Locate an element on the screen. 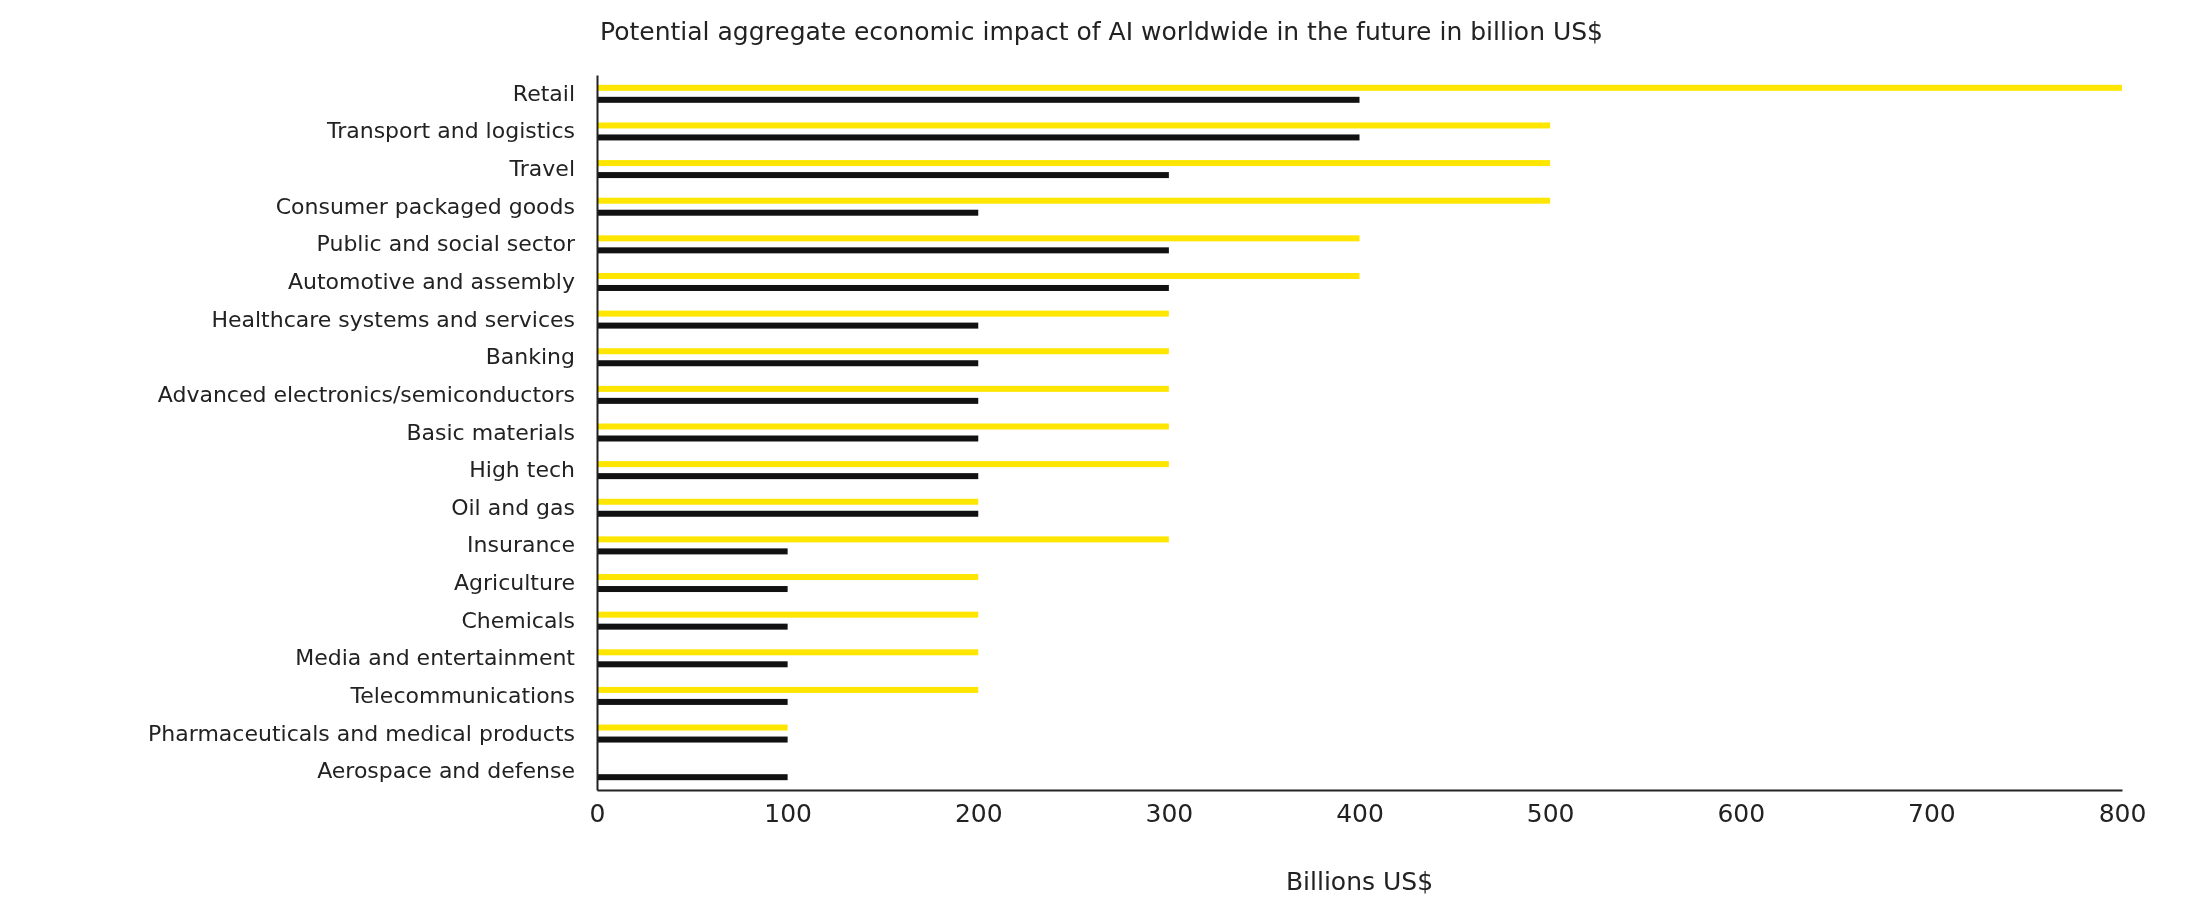  y-tick-label: Agriculture is located at coordinates (514, 583).